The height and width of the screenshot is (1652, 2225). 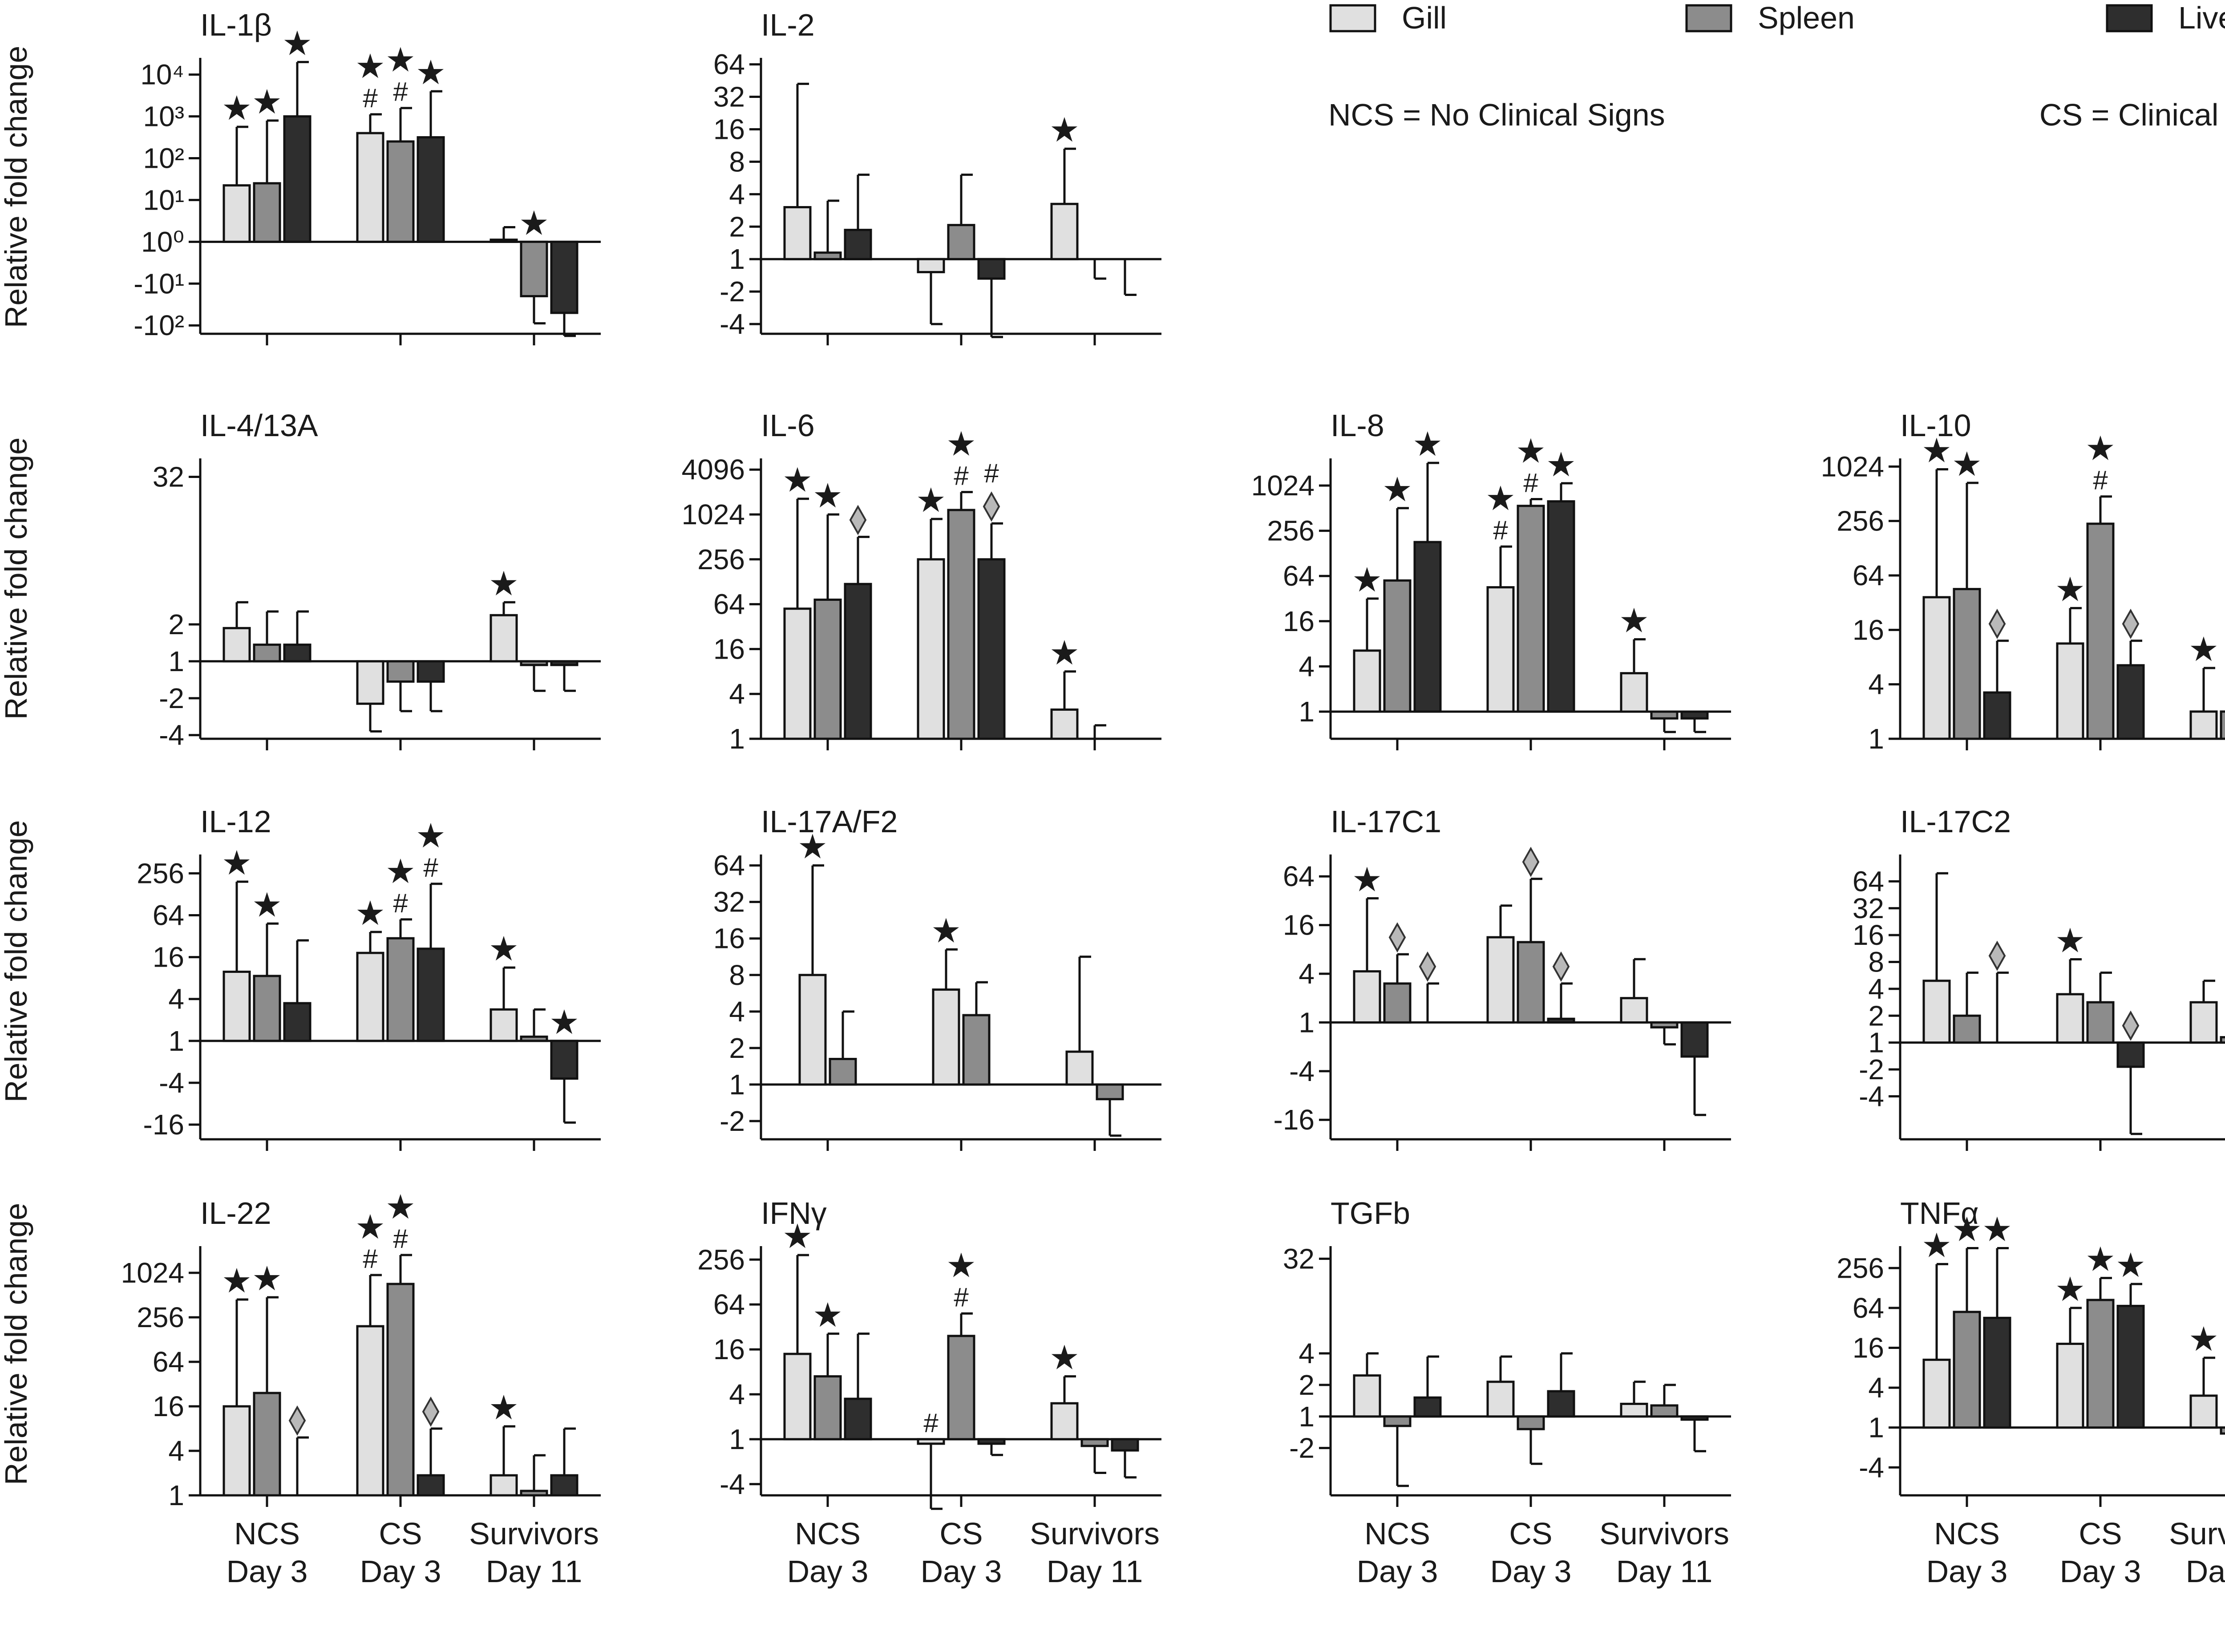 I want to click on y-tick-label: 8, so click(x=1876, y=962).